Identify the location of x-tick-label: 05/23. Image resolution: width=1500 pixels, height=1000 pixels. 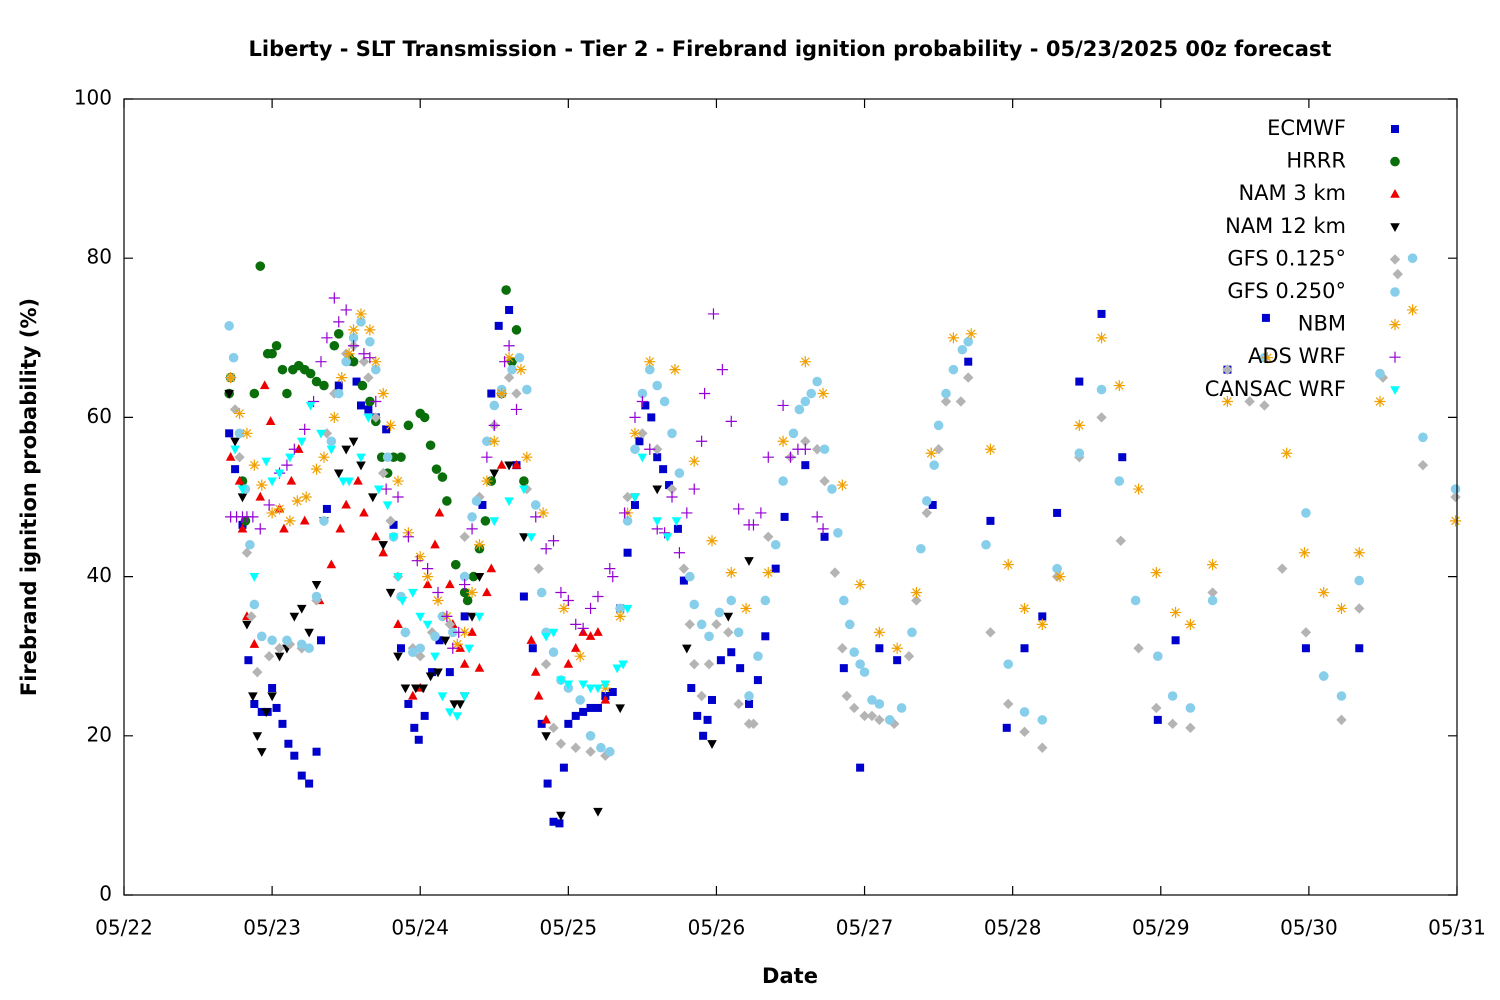
(272, 928).